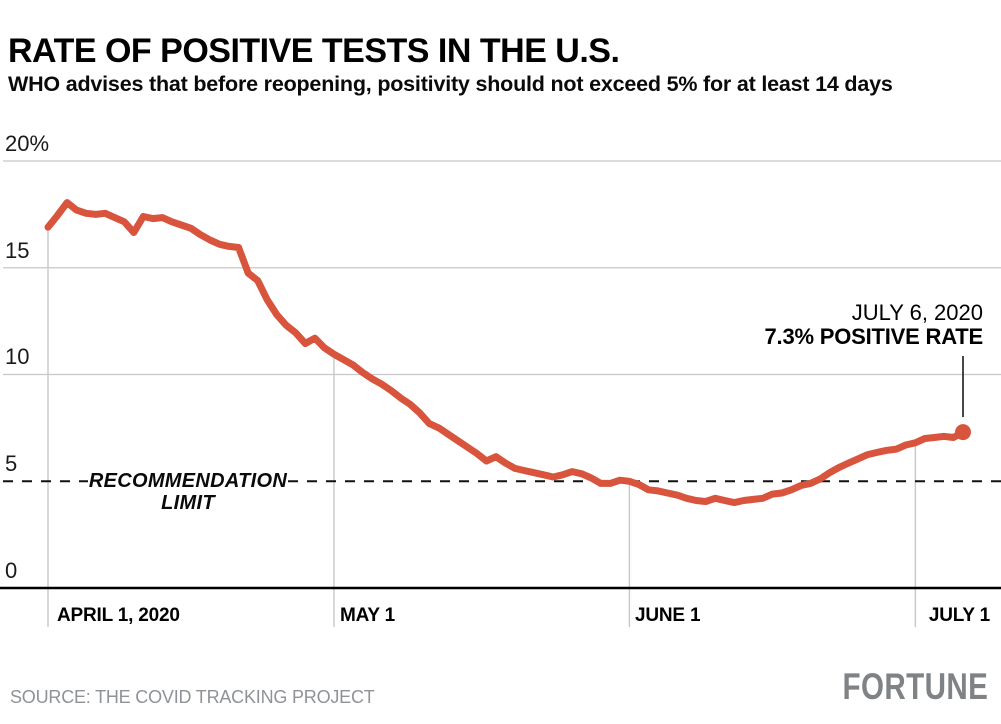  Describe the element at coordinates (917, 312) in the screenshot. I see `annotation-date: JULY 6, 2020` at that location.